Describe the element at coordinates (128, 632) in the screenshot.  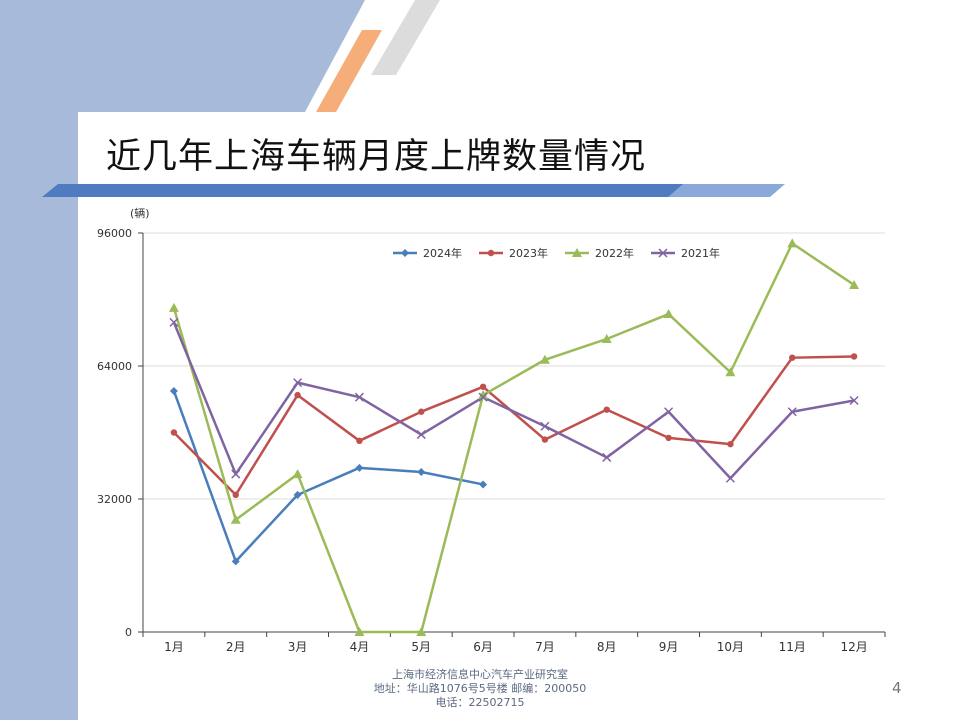
I see `y-tick-label: 0` at that location.